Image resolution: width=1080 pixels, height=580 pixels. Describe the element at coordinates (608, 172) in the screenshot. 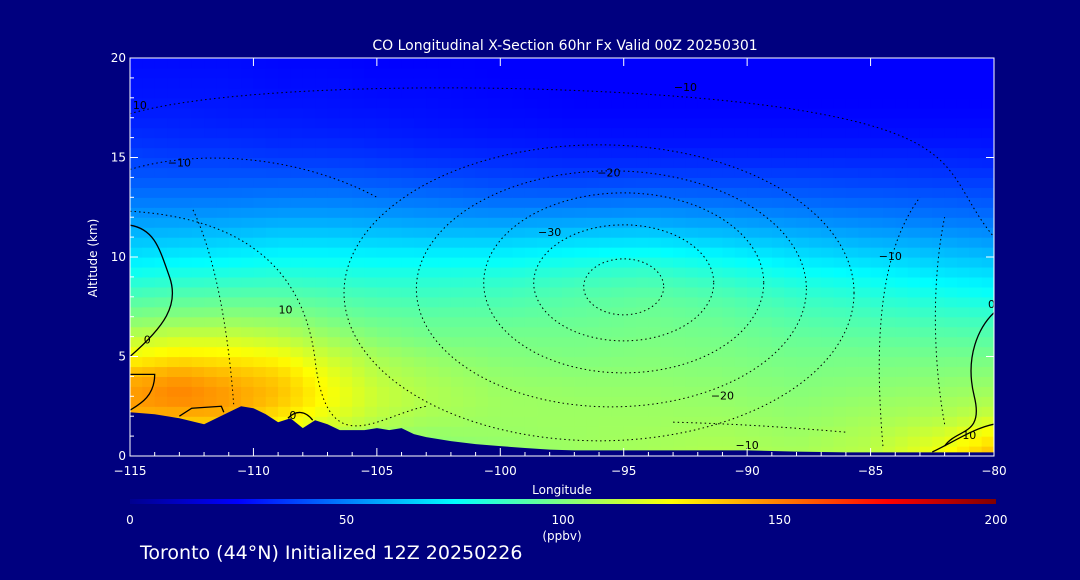

I see `contour-label: −20` at that location.